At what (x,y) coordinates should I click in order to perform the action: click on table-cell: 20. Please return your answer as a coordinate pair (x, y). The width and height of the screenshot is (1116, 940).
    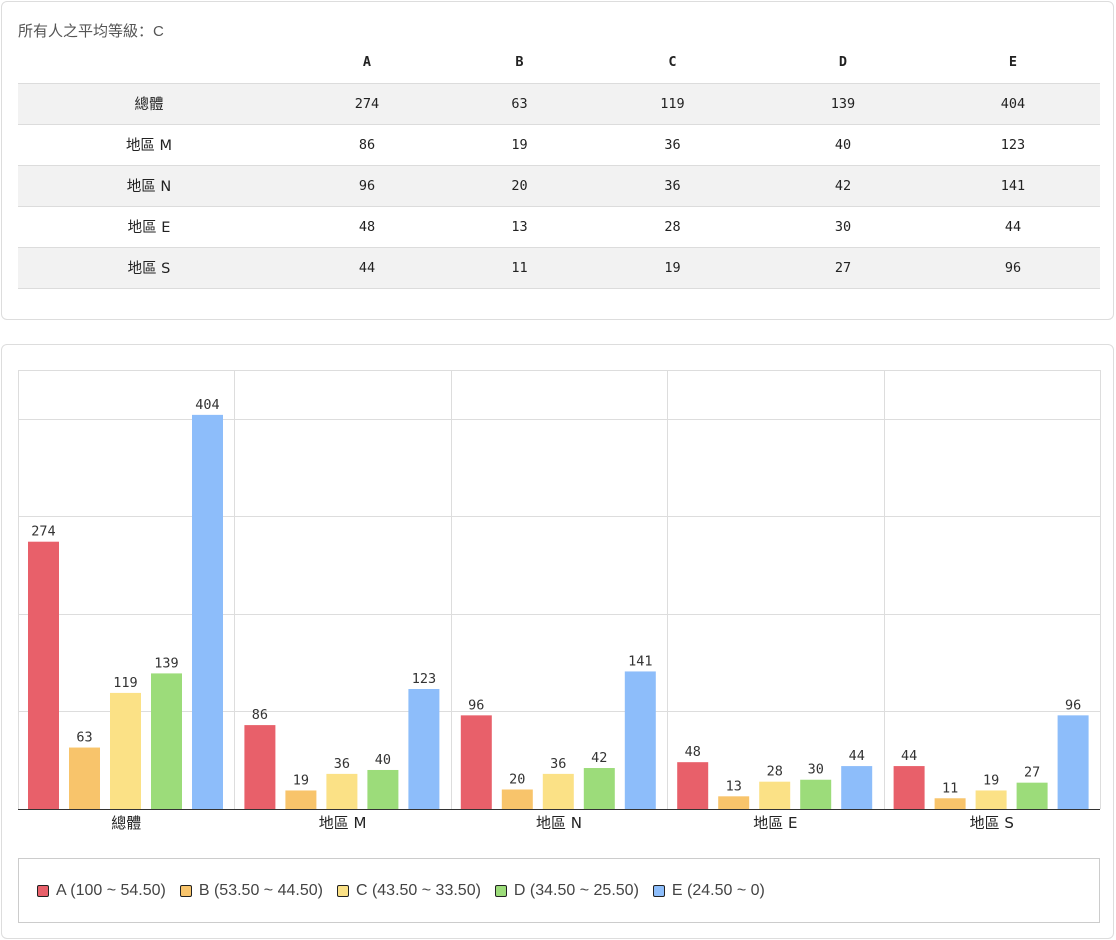
    Looking at the image, I should click on (519, 186).